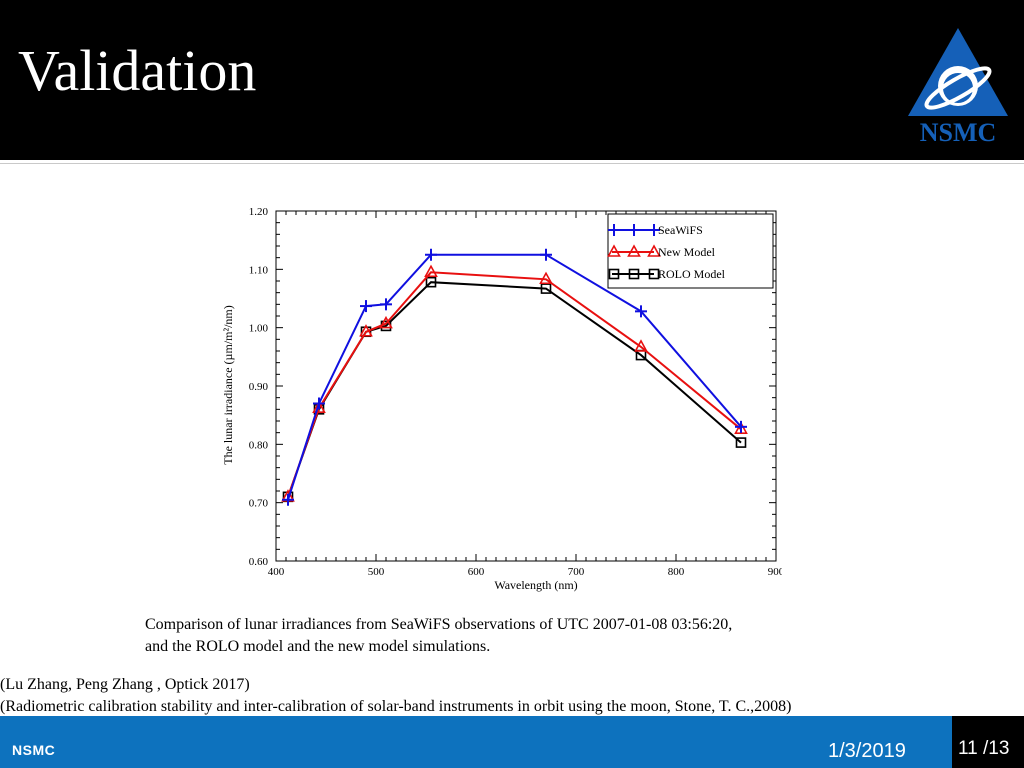 Image resolution: width=1024 pixels, height=768 pixels. Describe the element at coordinates (259, 562) in the screenshot. I see `y-tick-label: 0.60` at that location.